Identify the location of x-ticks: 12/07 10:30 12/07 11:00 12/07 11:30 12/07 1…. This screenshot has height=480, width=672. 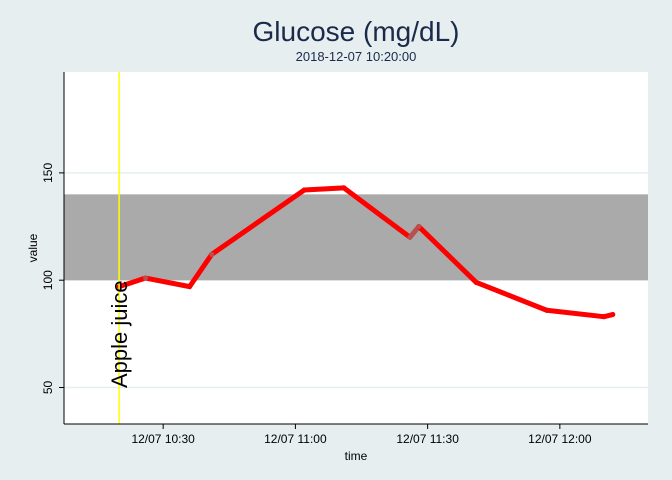
(361, 435).